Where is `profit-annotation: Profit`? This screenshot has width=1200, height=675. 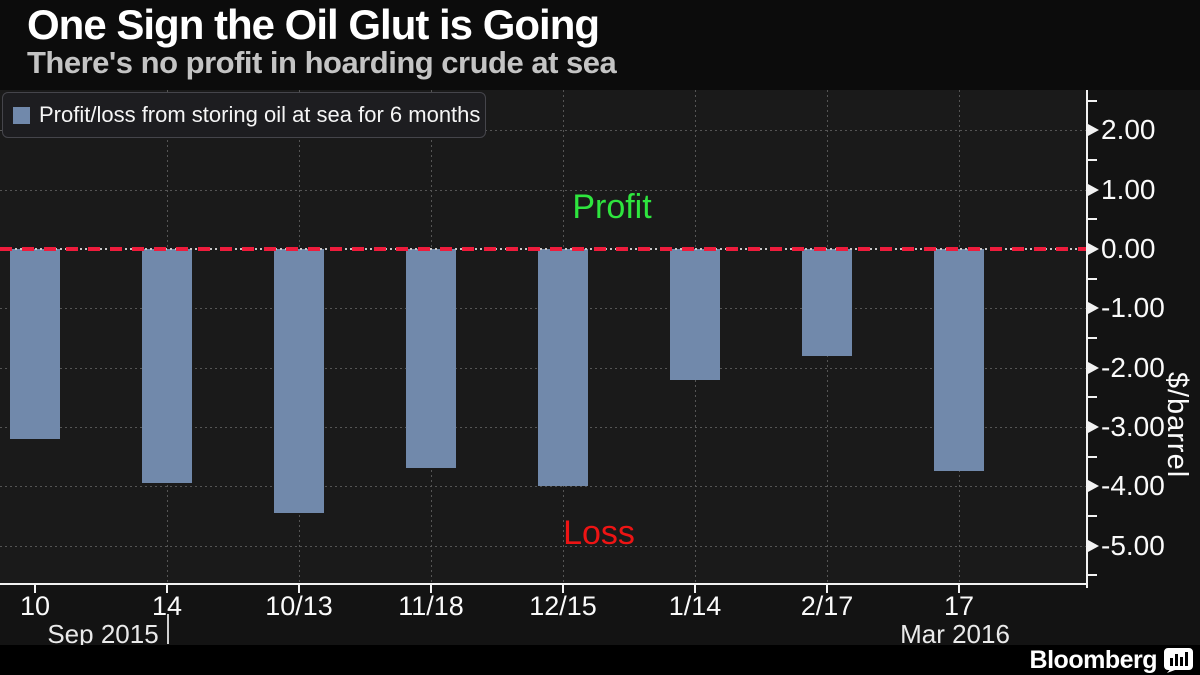 profit-annotation: Profit is located at coordinates (612, 207).